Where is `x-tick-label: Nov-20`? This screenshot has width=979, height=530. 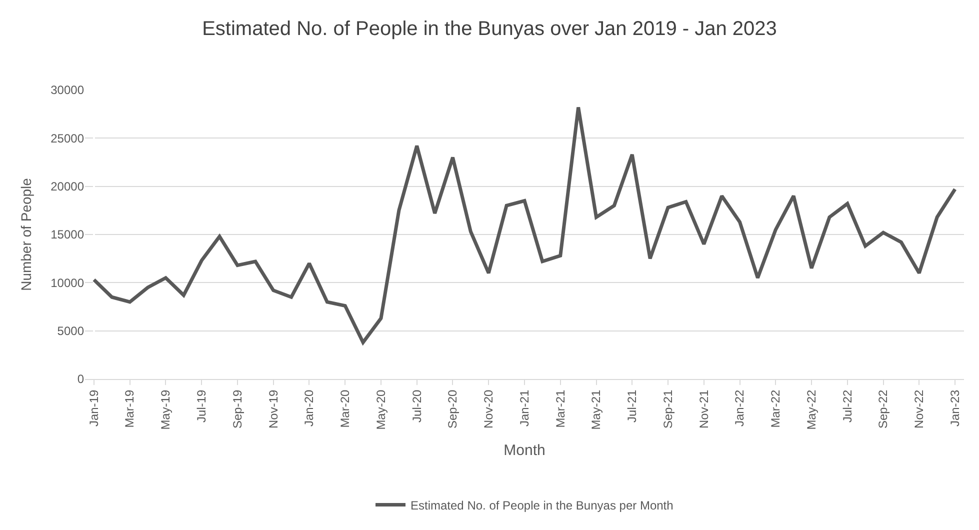 x-tick-label: Nov-20 is located at coordinates (489, 408).